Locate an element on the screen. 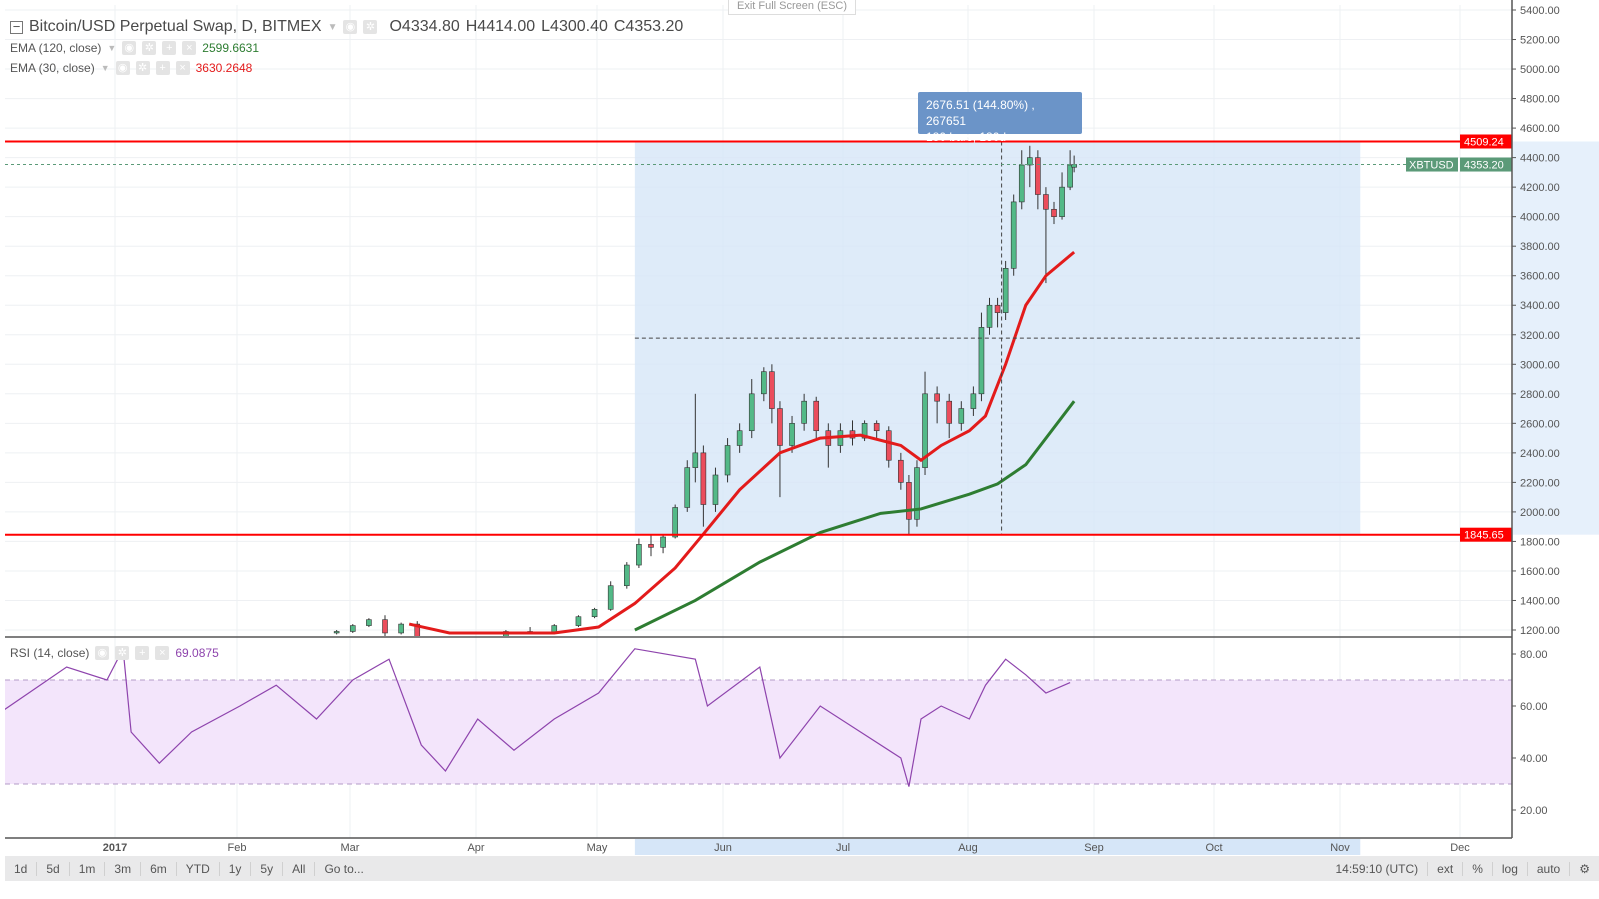 This screenshot has height=899, width=1599. rsi-tick-label: 40.00 is located at coordinates (1534, 759).